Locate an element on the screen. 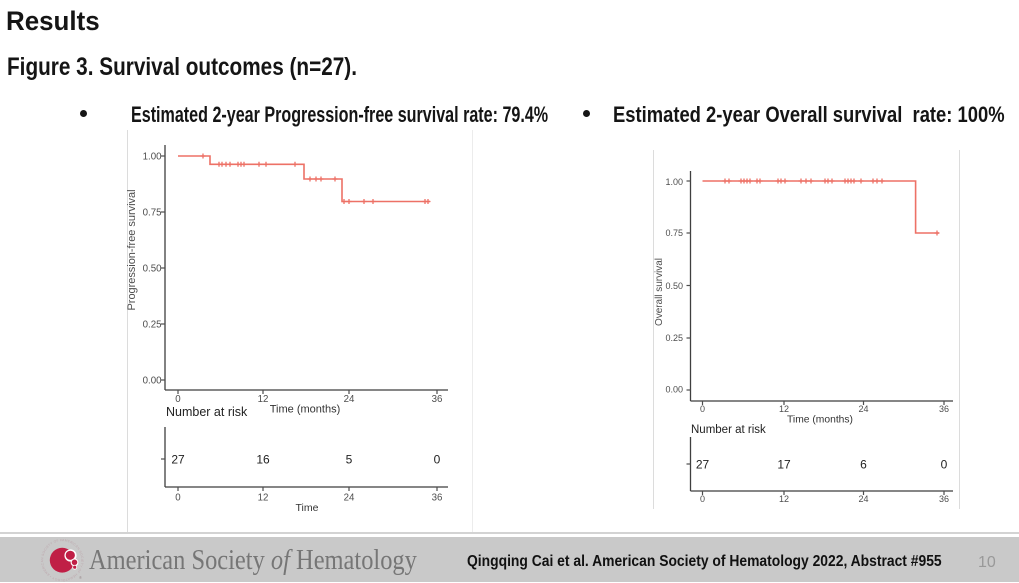  svg-text: Time is located at coordinates (307, 508).